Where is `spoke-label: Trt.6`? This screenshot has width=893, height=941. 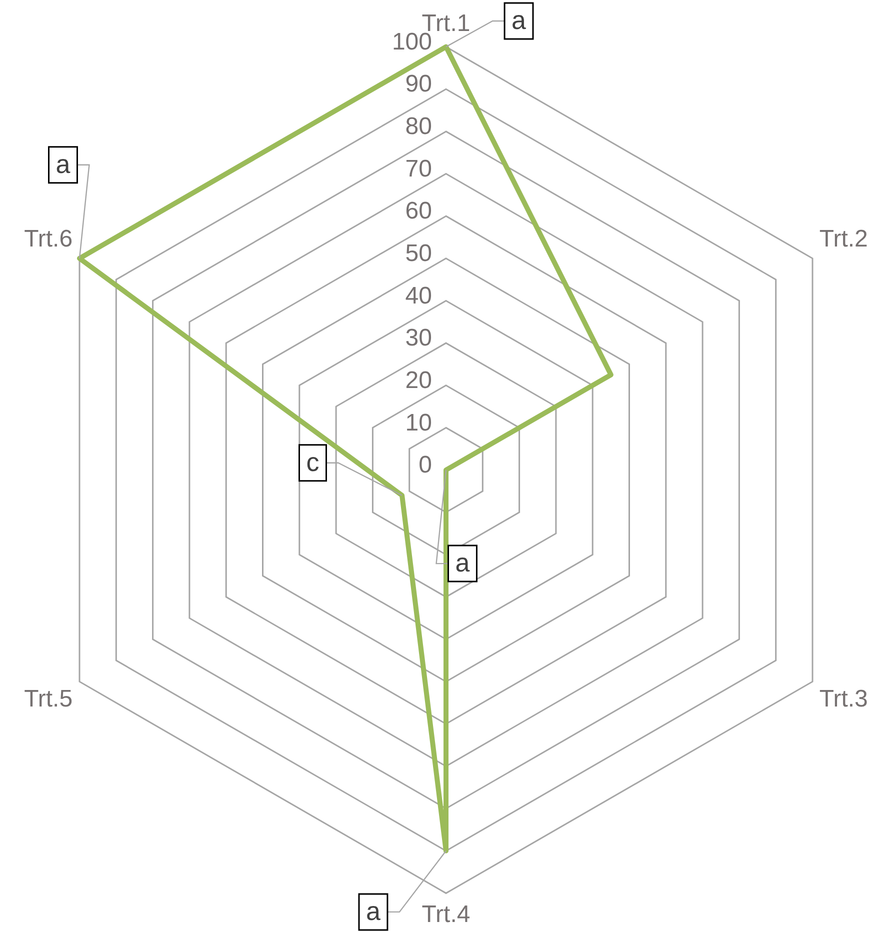 spoke-label: Trt.6 is located at coordinates (48, 239).